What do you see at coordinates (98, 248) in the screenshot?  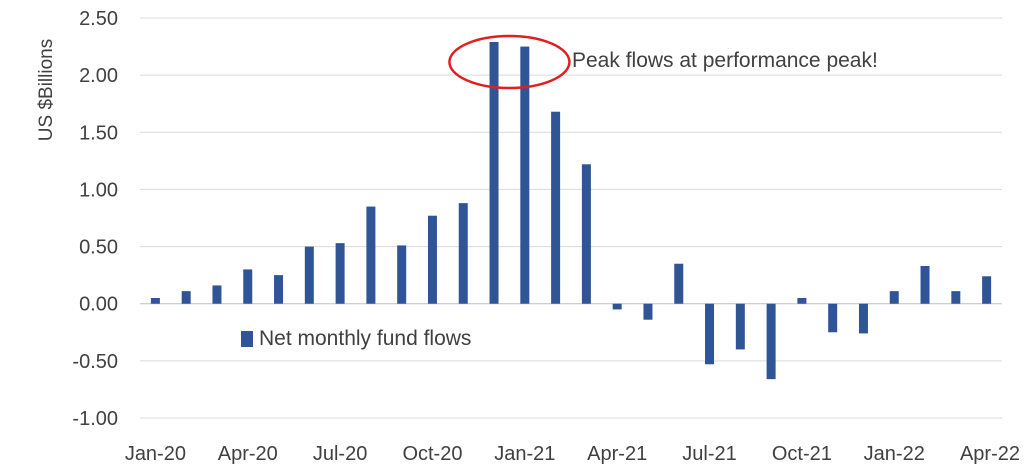 I see `y-tick-label: 0.50` at bounding box center [98, 248].